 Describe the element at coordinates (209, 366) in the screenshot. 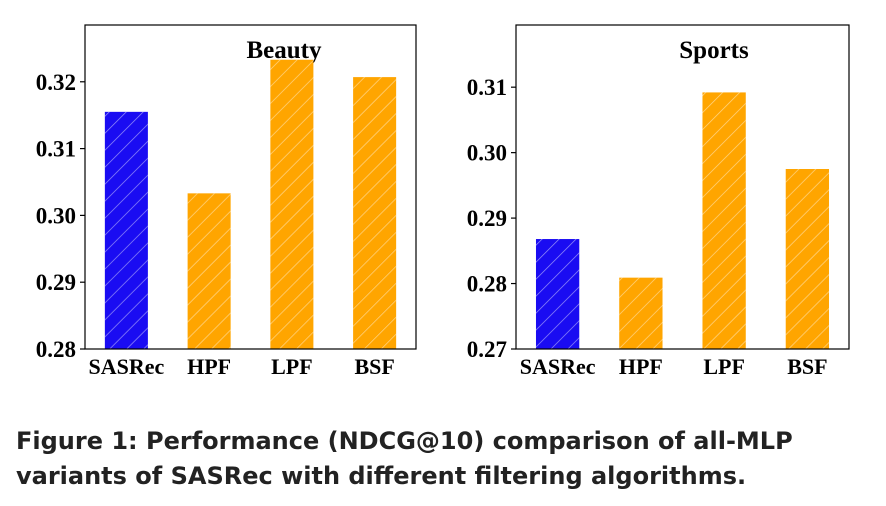

I see `beauty-x-tick-label: HPF` at that location.